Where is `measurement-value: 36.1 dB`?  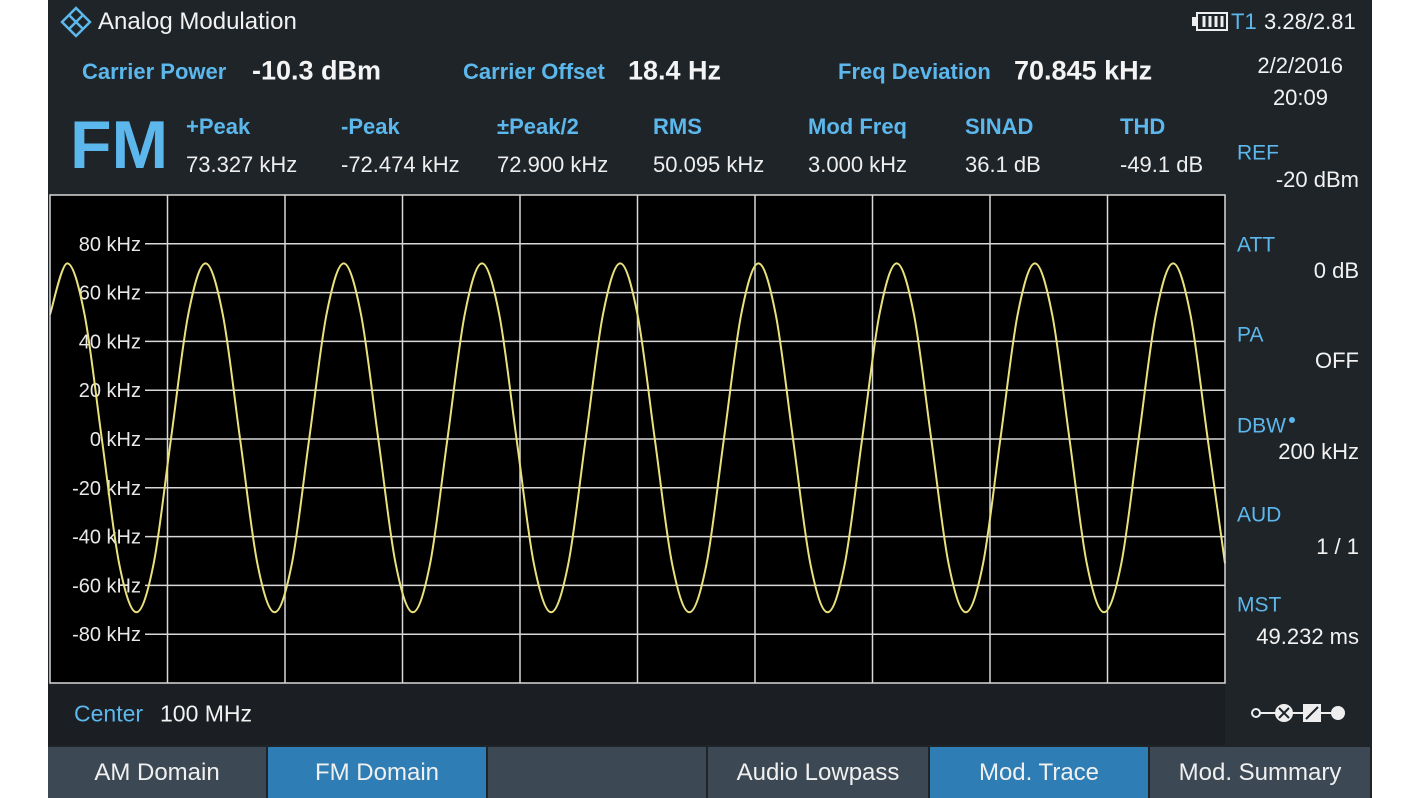
measurement-value: 36.1 dB is located at coordinates (1003, 164).